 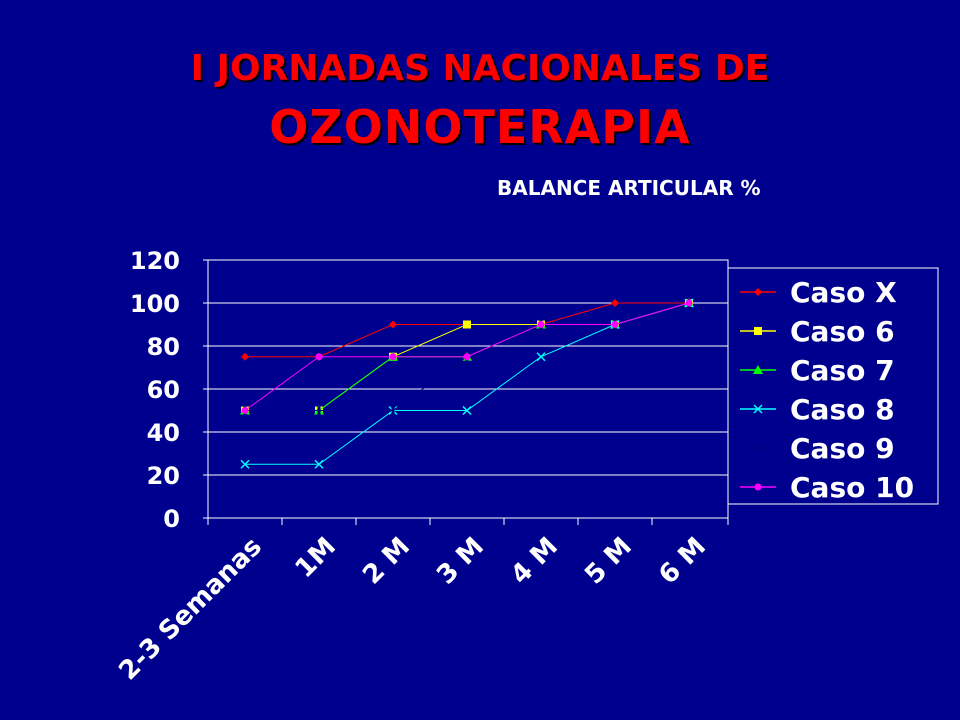 I want to click on y-tick-label: 0, so click(x=171, y=519).